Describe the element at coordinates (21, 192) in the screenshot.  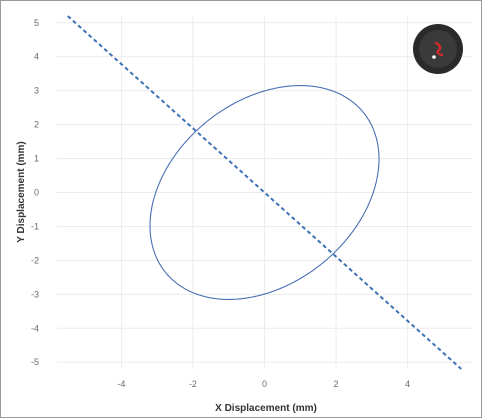
I see `y-axis-label: Y Displacement (mm)` at that location.